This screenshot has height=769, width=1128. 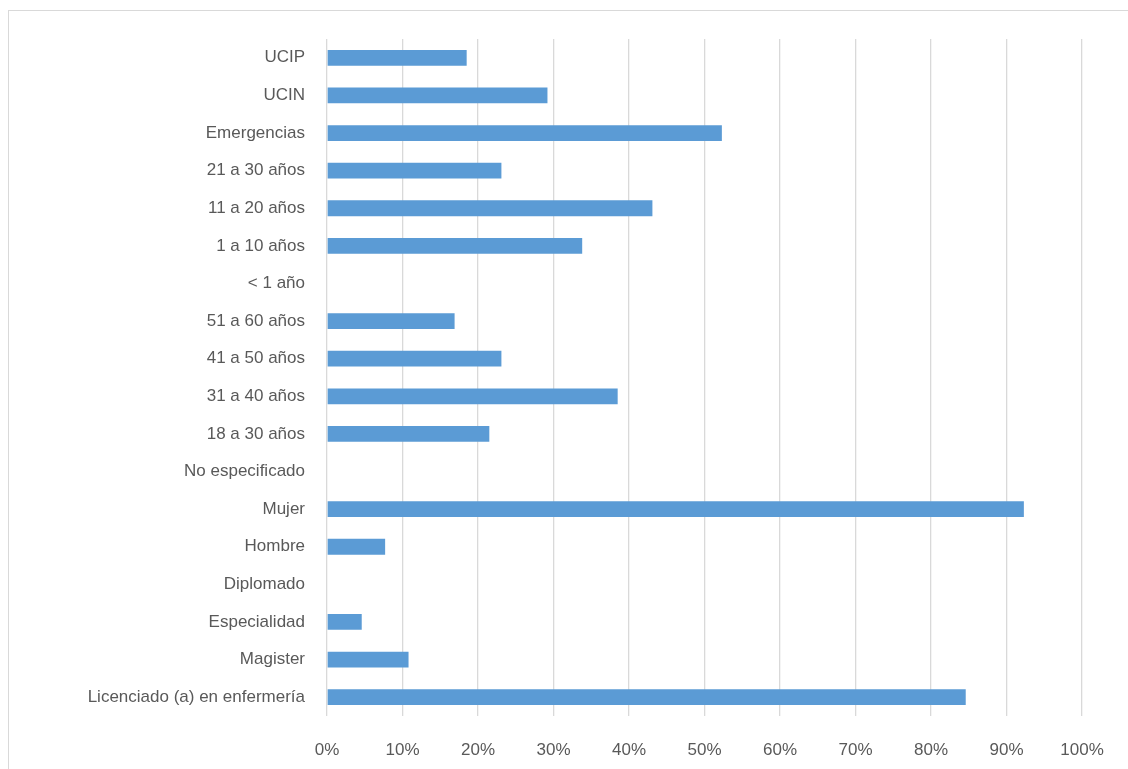 What do you see at coordinates (255, 132) in the screenshot?
I see `y-tick-label: Emergencias` at bounding box center [255, 132].